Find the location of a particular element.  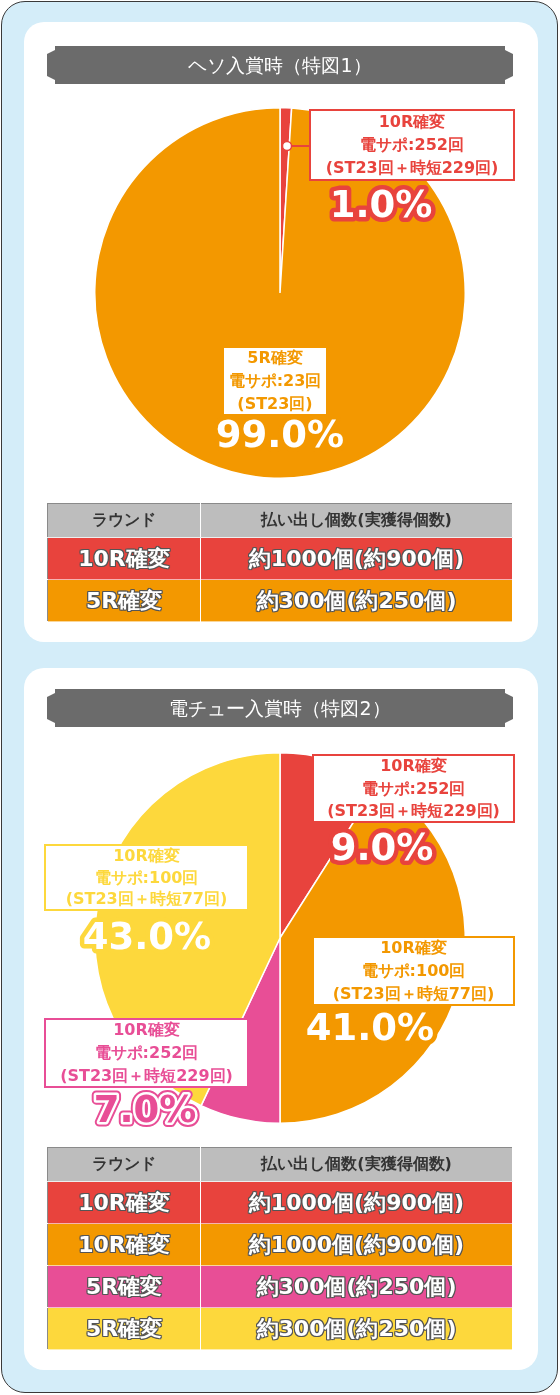

data-label: 41.0% is located at coordinates (370, 1027).